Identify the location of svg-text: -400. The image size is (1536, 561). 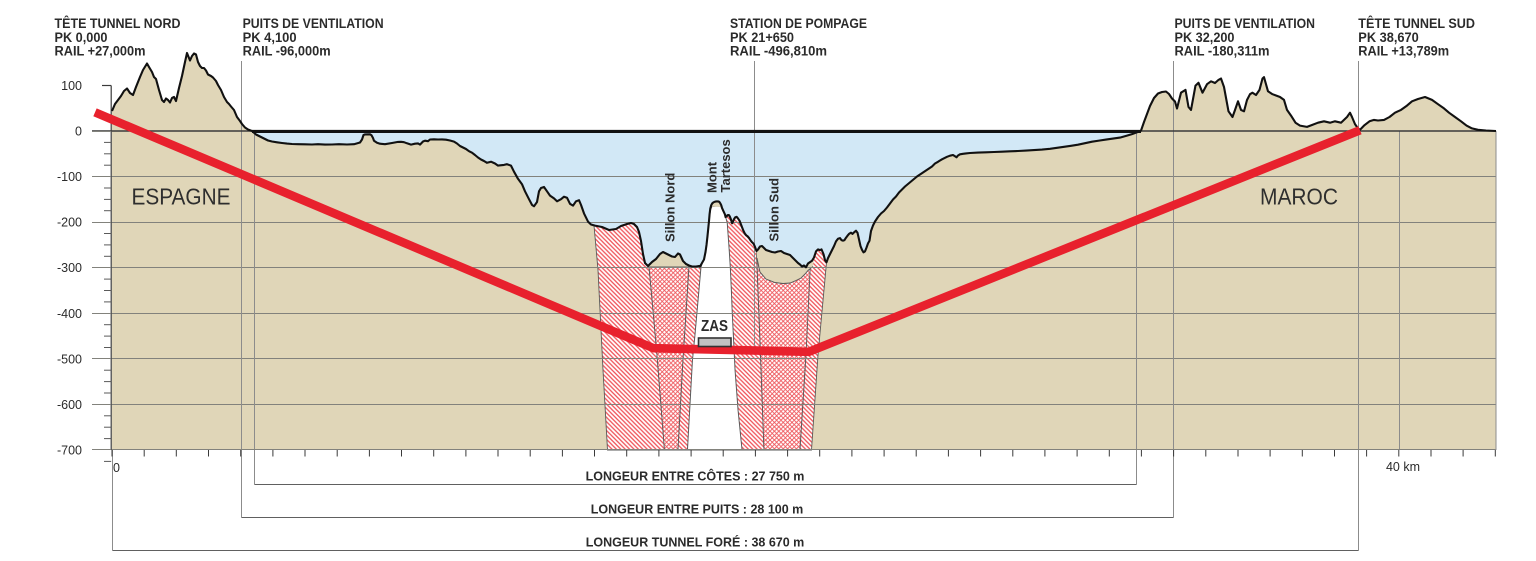
(69, 314).